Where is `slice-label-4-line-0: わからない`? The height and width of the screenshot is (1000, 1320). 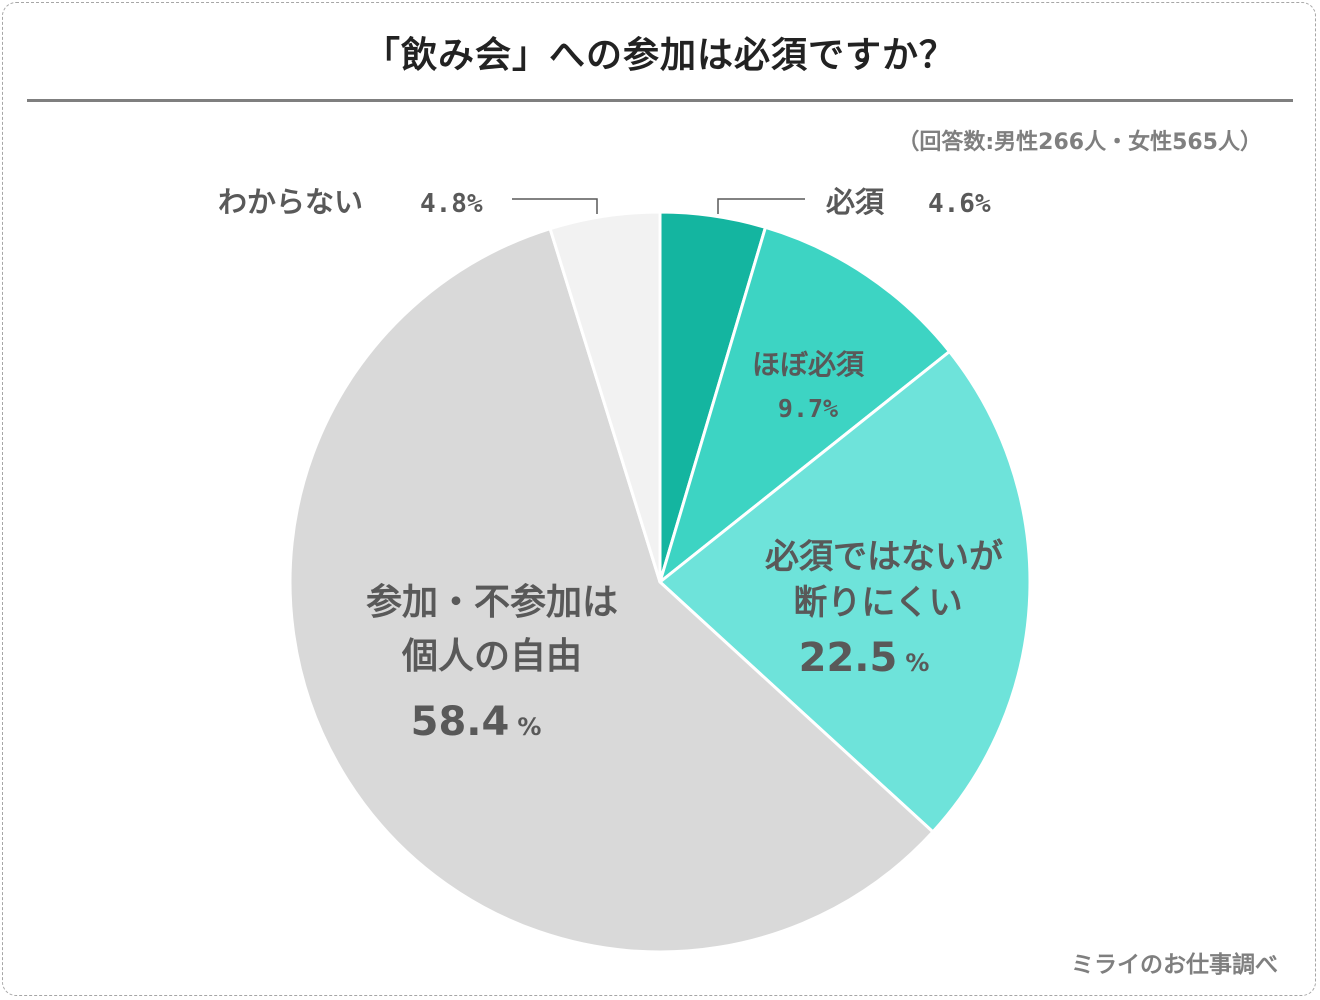 slice-label-4-line-0: わからない is located at coordinates (290, 202).